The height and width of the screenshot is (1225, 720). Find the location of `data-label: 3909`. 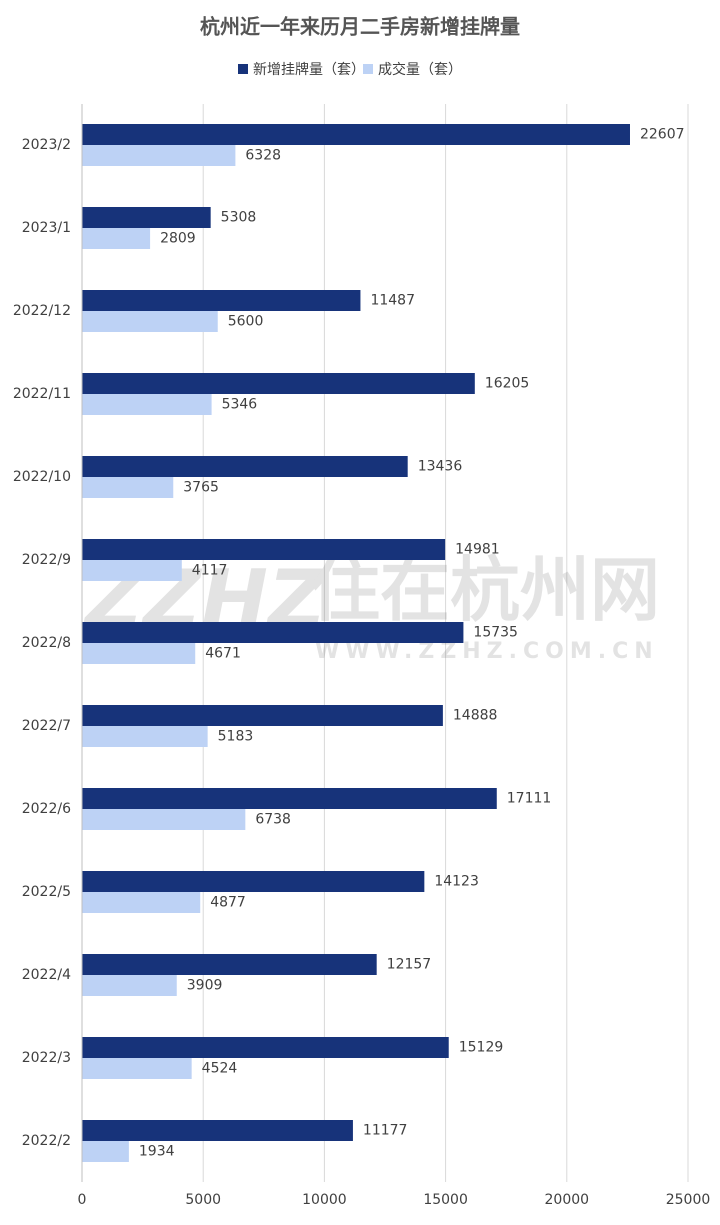

data-label: 3909 is located at coordinates (205, 986).